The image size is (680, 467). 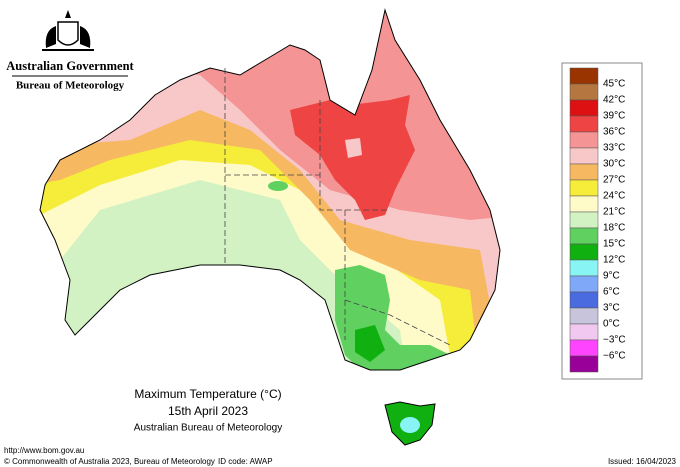 I want to click on legend-label: −6°C, so click(x=614, y=356).